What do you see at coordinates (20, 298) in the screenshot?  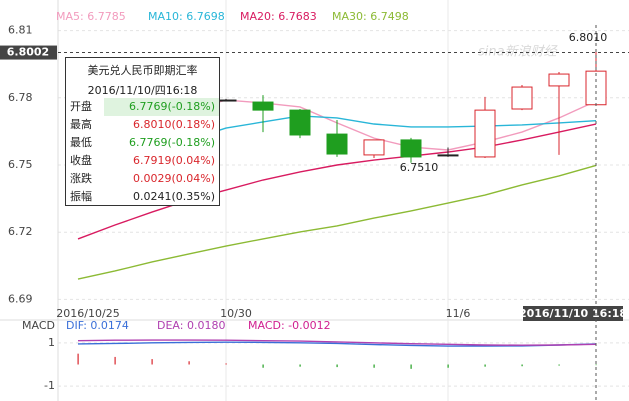 I see `y-tick-label: 6.69` at bounding box center [20, 298].